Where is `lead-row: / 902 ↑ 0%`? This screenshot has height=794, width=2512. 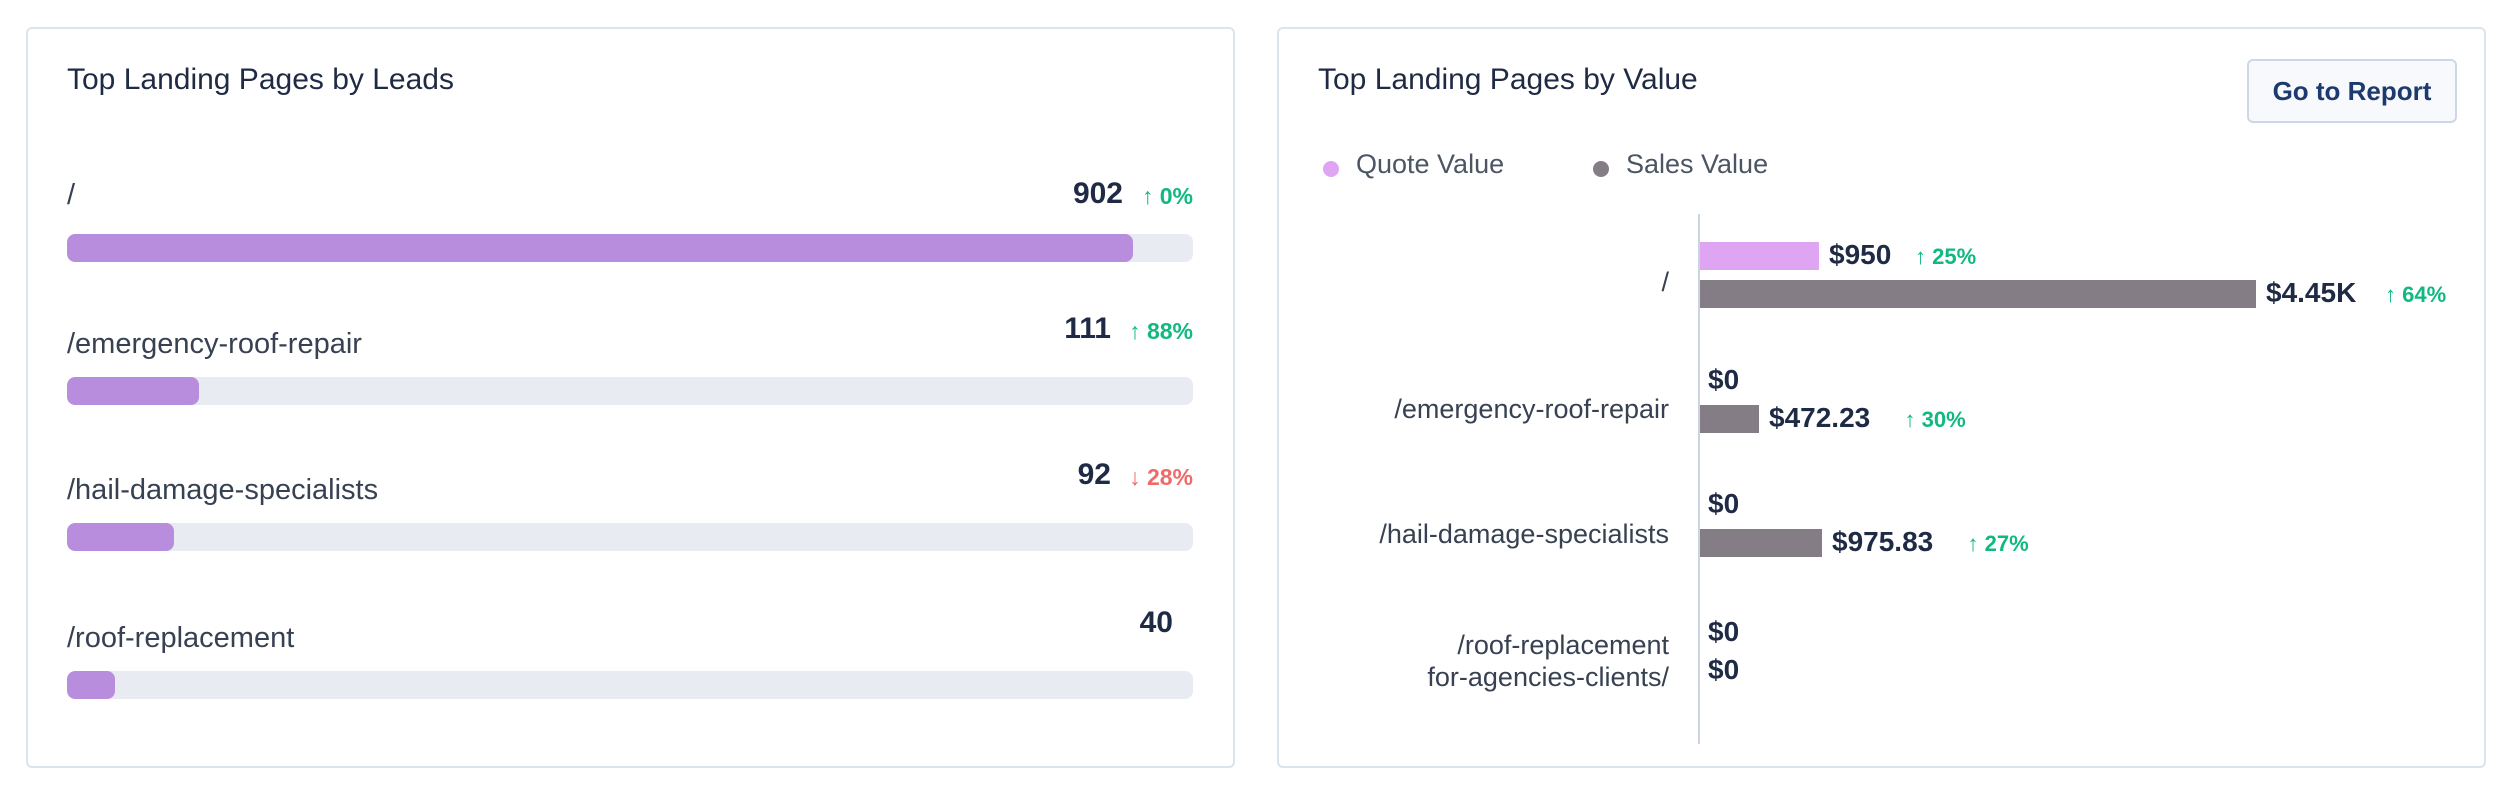
lead-row: / 902 ↑ 0% is located at coordinates (630, 210).